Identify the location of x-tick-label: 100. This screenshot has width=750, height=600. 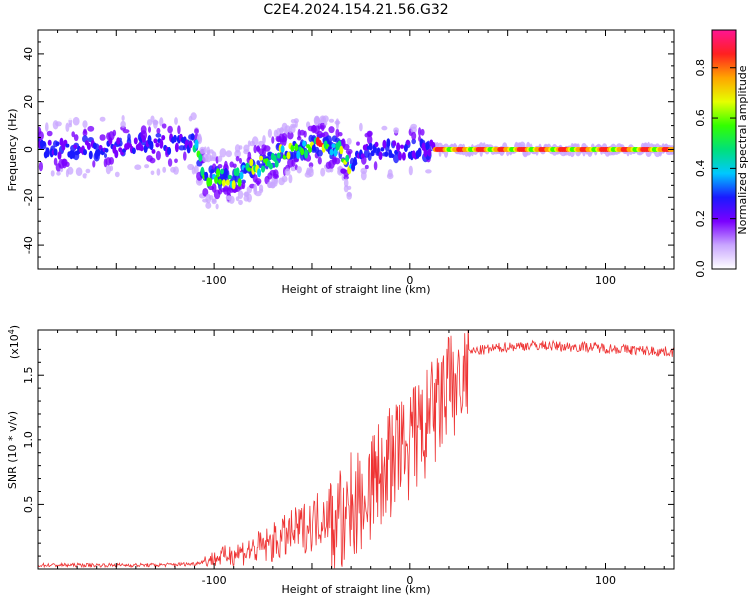
(605, 280).